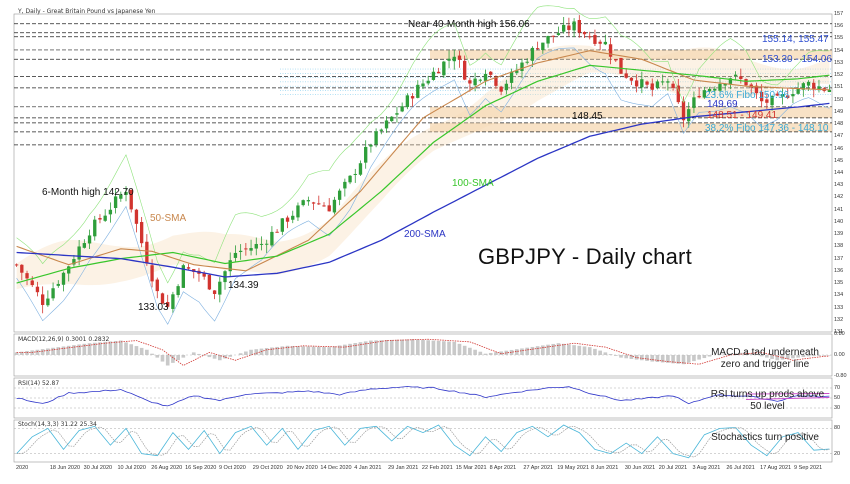 The width and height of the screenshot is (850, 484). What do you see at coordinates (837, 453) in the screenshot?
I see `indicator-y-tick-label: 20` at bounding box center [837, 453].